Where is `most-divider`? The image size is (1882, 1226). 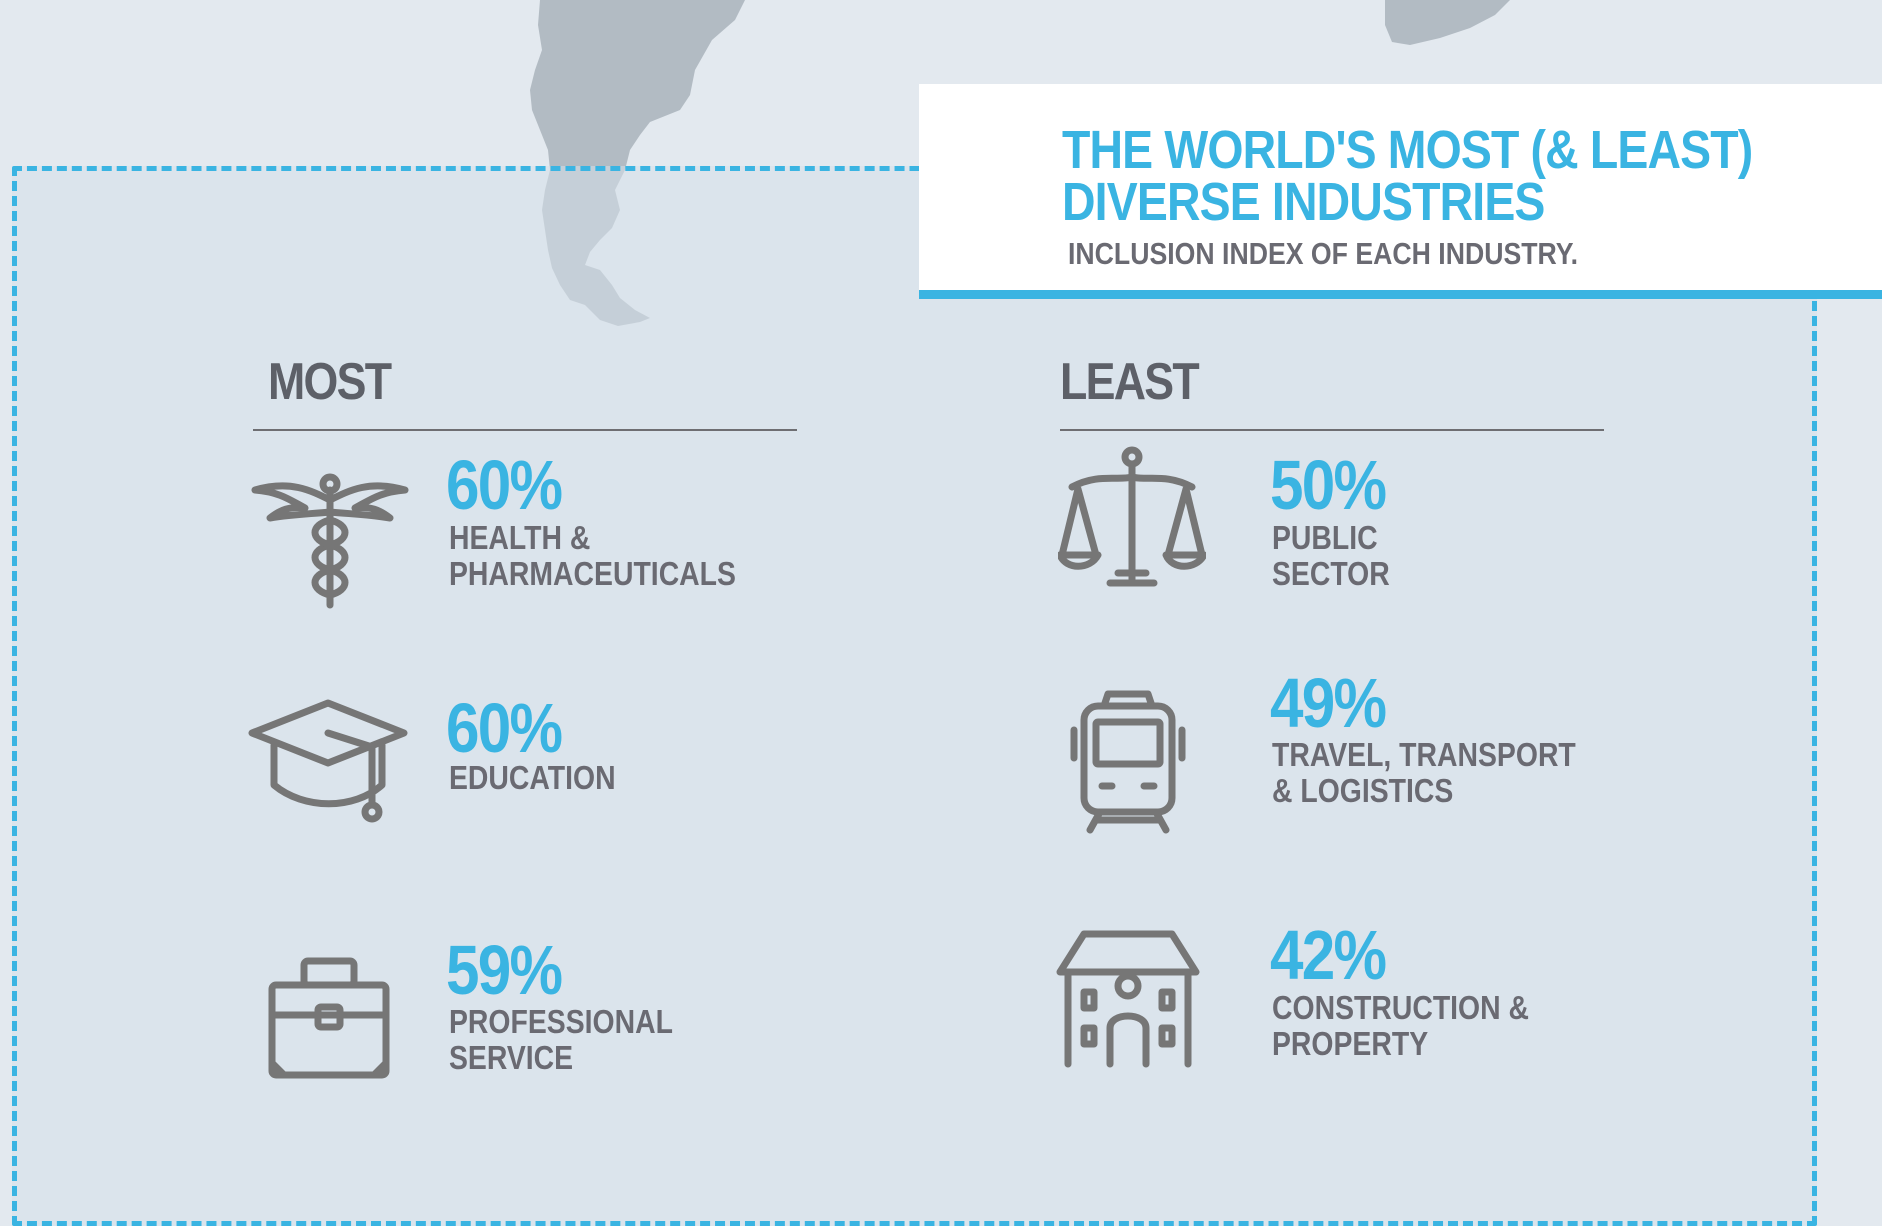
most-divider is located at coordinates (525, 430).